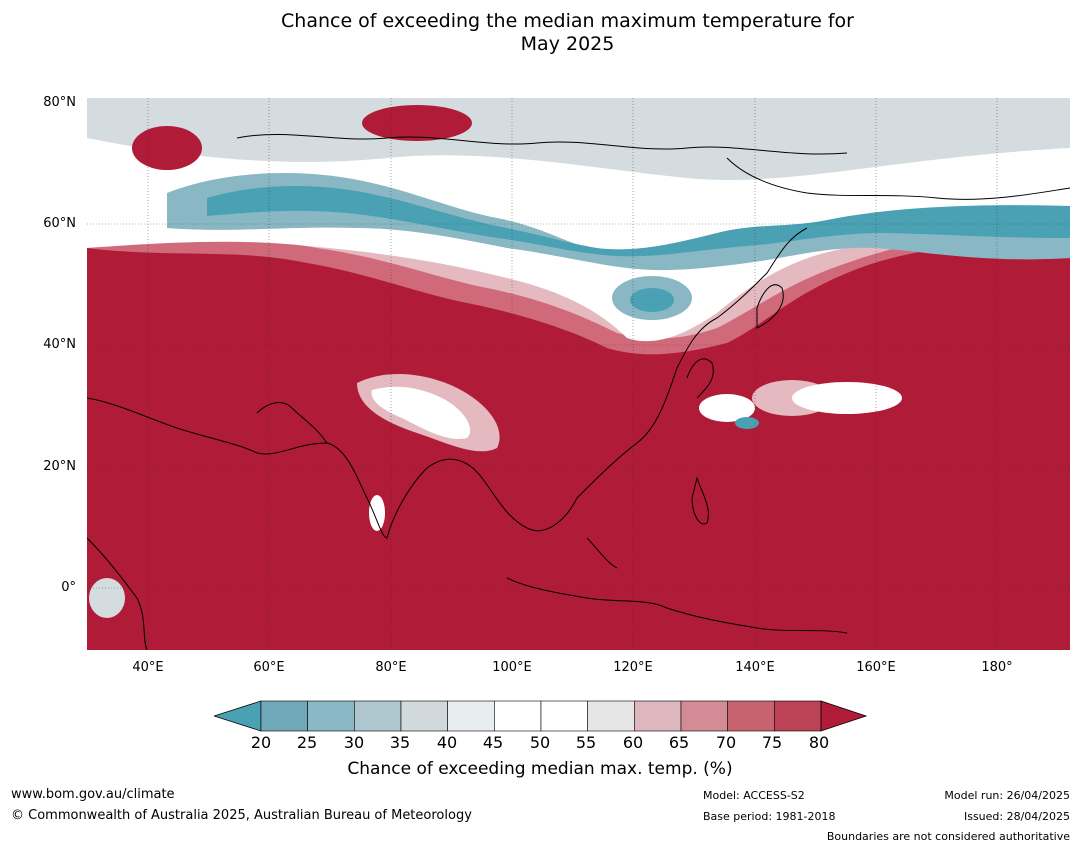 Image resolution: width=1081 pixels, height=850 pixels. What do you see at coordinates (238, 716) in the screenshot?
I see `colorbar-low-arrow` at bounding box center [238, 716].